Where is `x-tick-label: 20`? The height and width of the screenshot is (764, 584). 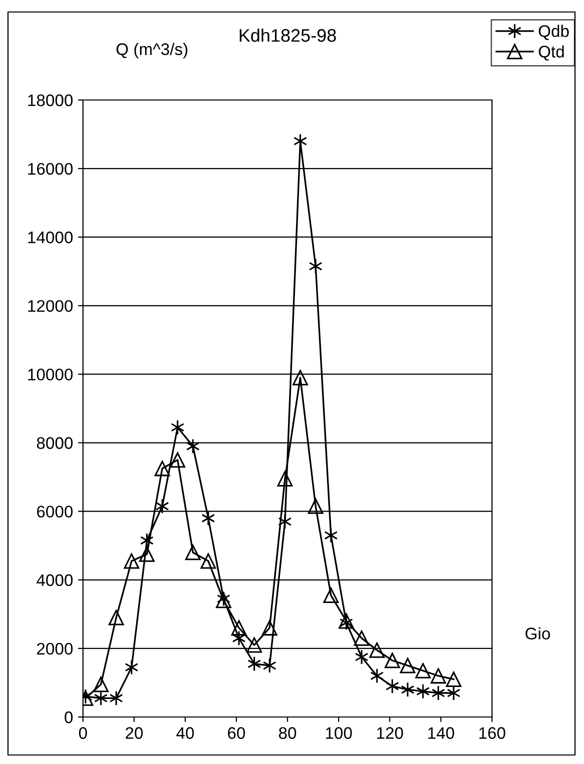 x-tick-label: 20 is located at coordinates (134, 733).